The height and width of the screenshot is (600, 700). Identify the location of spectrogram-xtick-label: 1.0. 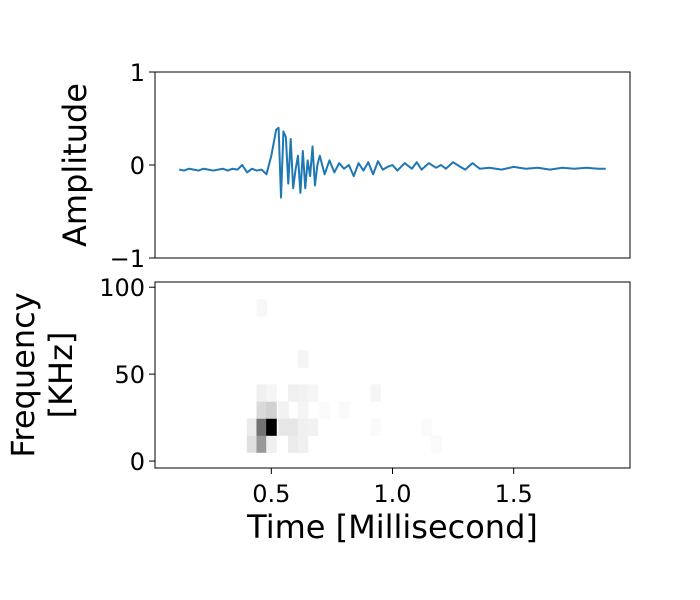
(392, 494).